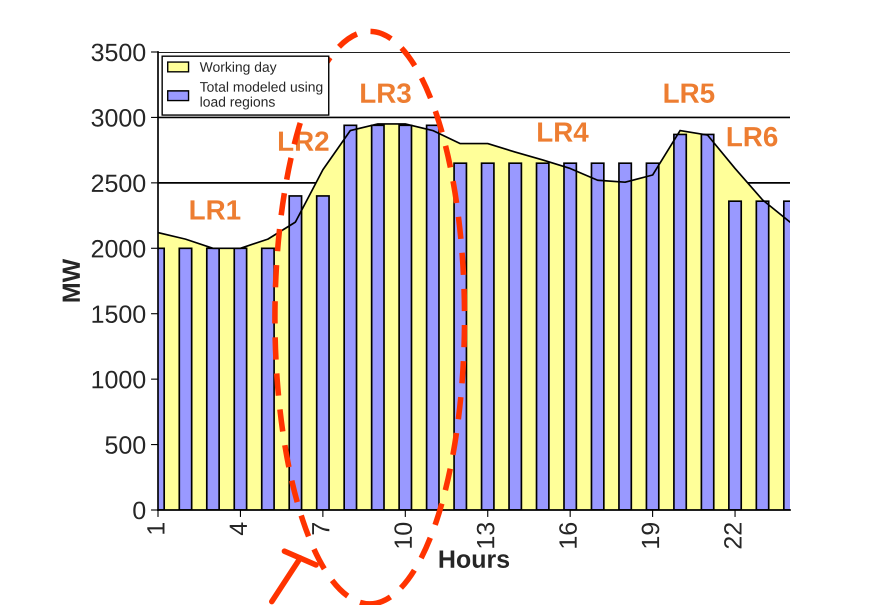 Image resolution: width=872 pixels, height=605 pixels. I want to click on x-tick-label: 13, so click(485, 535).